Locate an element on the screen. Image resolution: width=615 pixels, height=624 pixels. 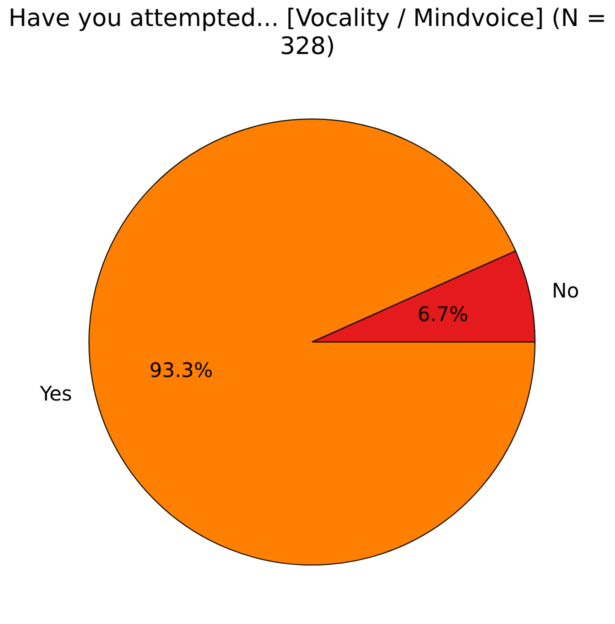
chart-title: Have you attempted... [Vocality / Mindvoice] (N = 328) is located at coordinates (307, 32).